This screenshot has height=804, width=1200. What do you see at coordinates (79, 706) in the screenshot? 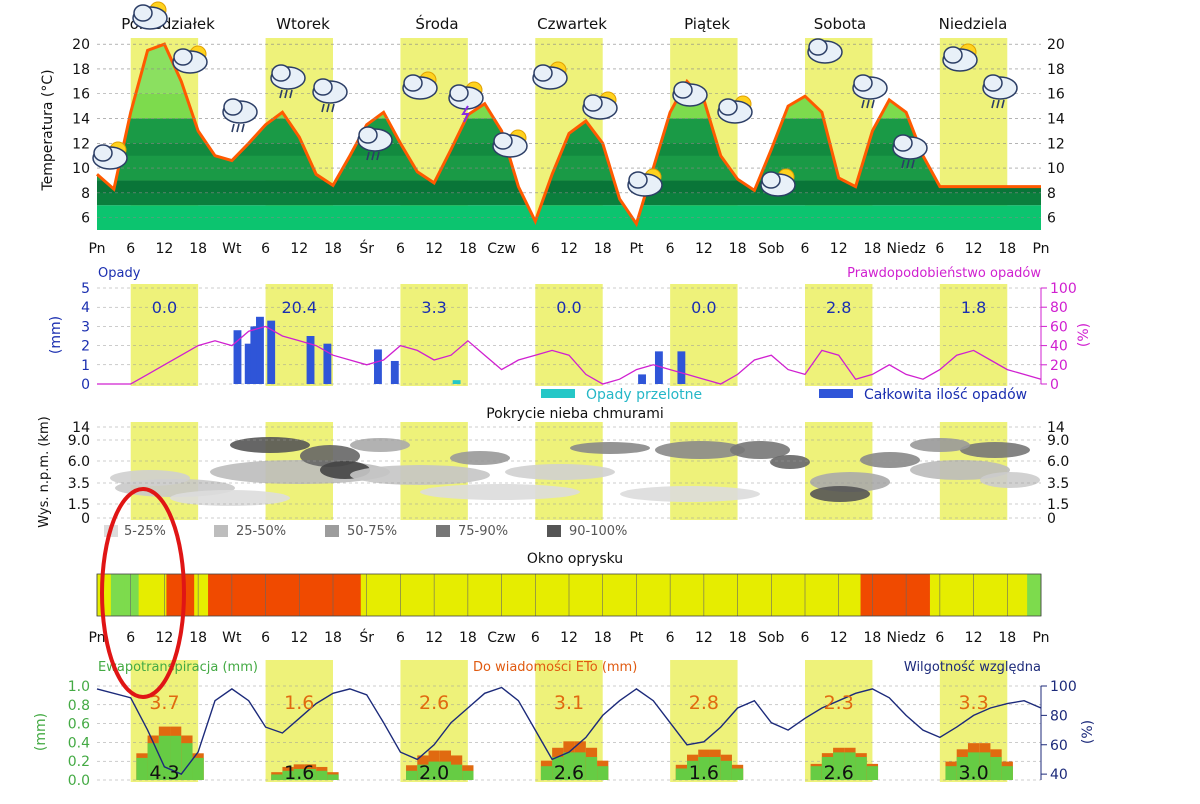
I see `evapo-y-tick: 0.8` at bounding box center [79, 706].